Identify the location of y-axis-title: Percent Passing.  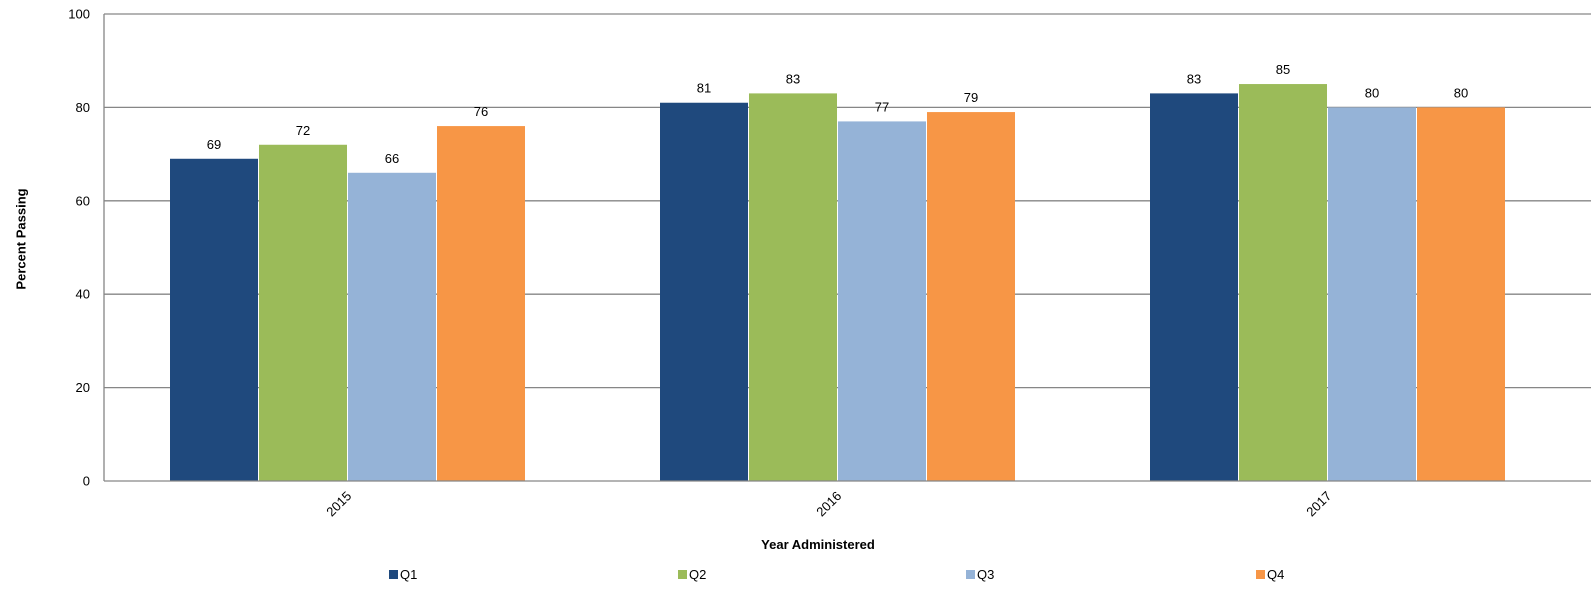
(20, 238).